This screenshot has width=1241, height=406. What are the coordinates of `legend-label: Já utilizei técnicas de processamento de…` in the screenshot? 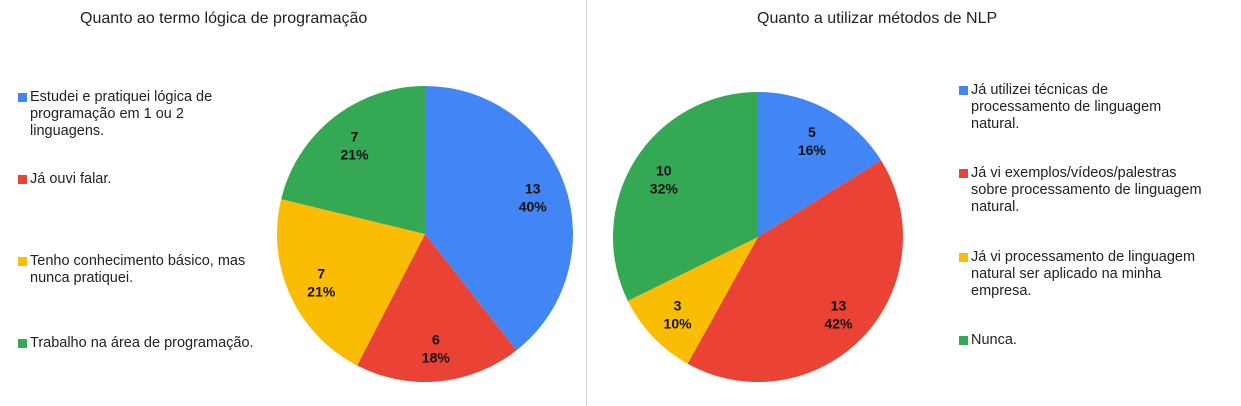 It's located at (1066, 107).